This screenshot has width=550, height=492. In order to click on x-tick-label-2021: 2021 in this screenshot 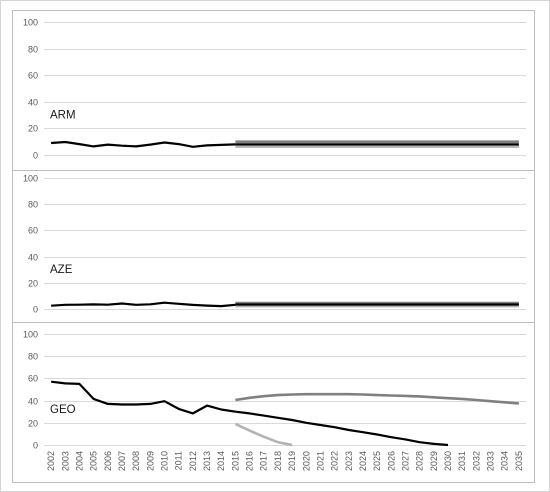, I will do `click(320, 461)`.